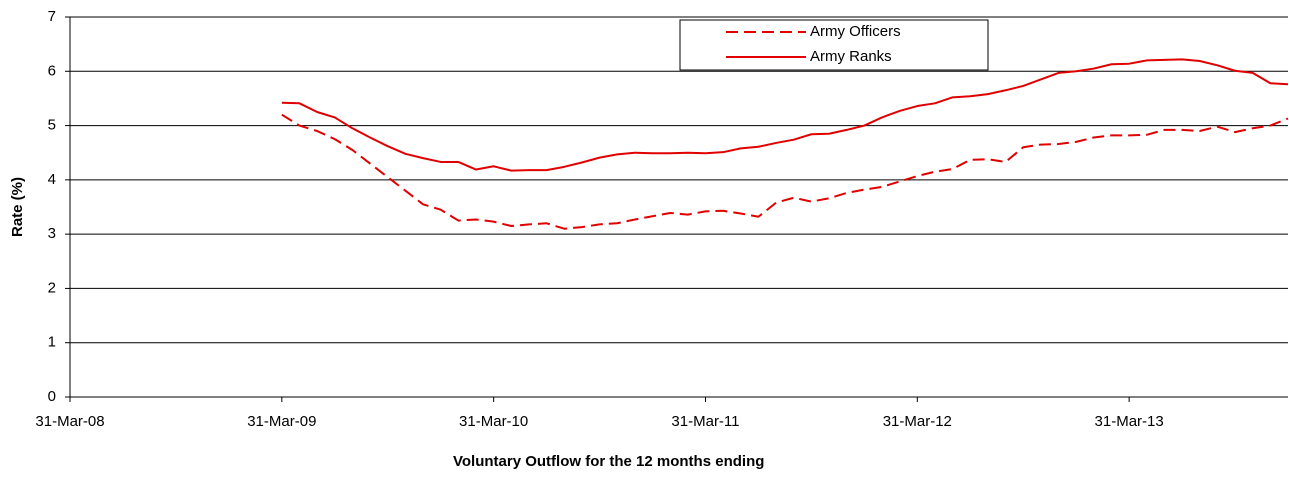 This screenshot has width=1289, height=479. What do you see at coordinates (834, 45) in the screenshot?
I see `legend-box` at bounding box center [834, 45].